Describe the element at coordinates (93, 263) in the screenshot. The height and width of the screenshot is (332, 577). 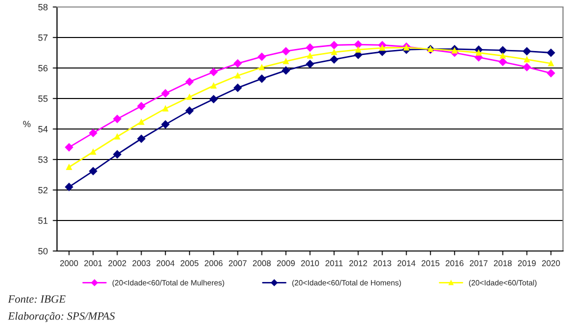
I see `x-tick-label: 2001` at that location.